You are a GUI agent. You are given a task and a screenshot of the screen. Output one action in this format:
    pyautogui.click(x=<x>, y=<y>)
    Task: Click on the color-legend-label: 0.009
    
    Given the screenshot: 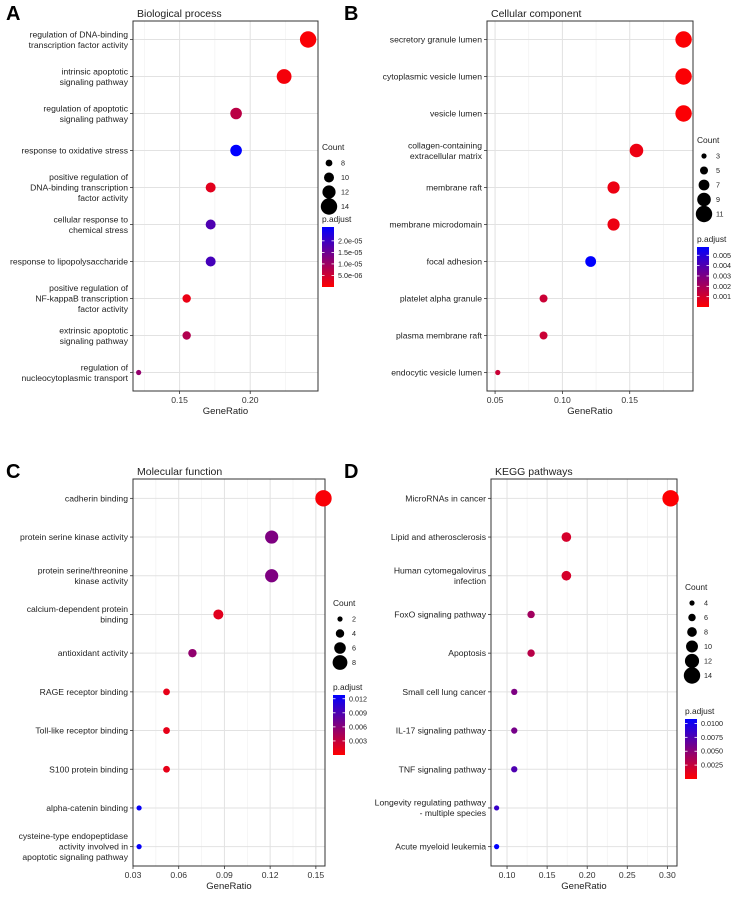 What is the action you would take?
    pyautogui.click(x=358, y=712)
    